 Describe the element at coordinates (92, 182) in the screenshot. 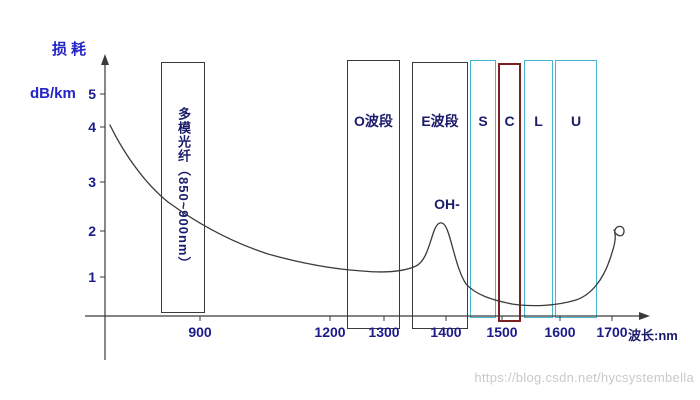

I see `y-tick-label-3: 3` at that location.